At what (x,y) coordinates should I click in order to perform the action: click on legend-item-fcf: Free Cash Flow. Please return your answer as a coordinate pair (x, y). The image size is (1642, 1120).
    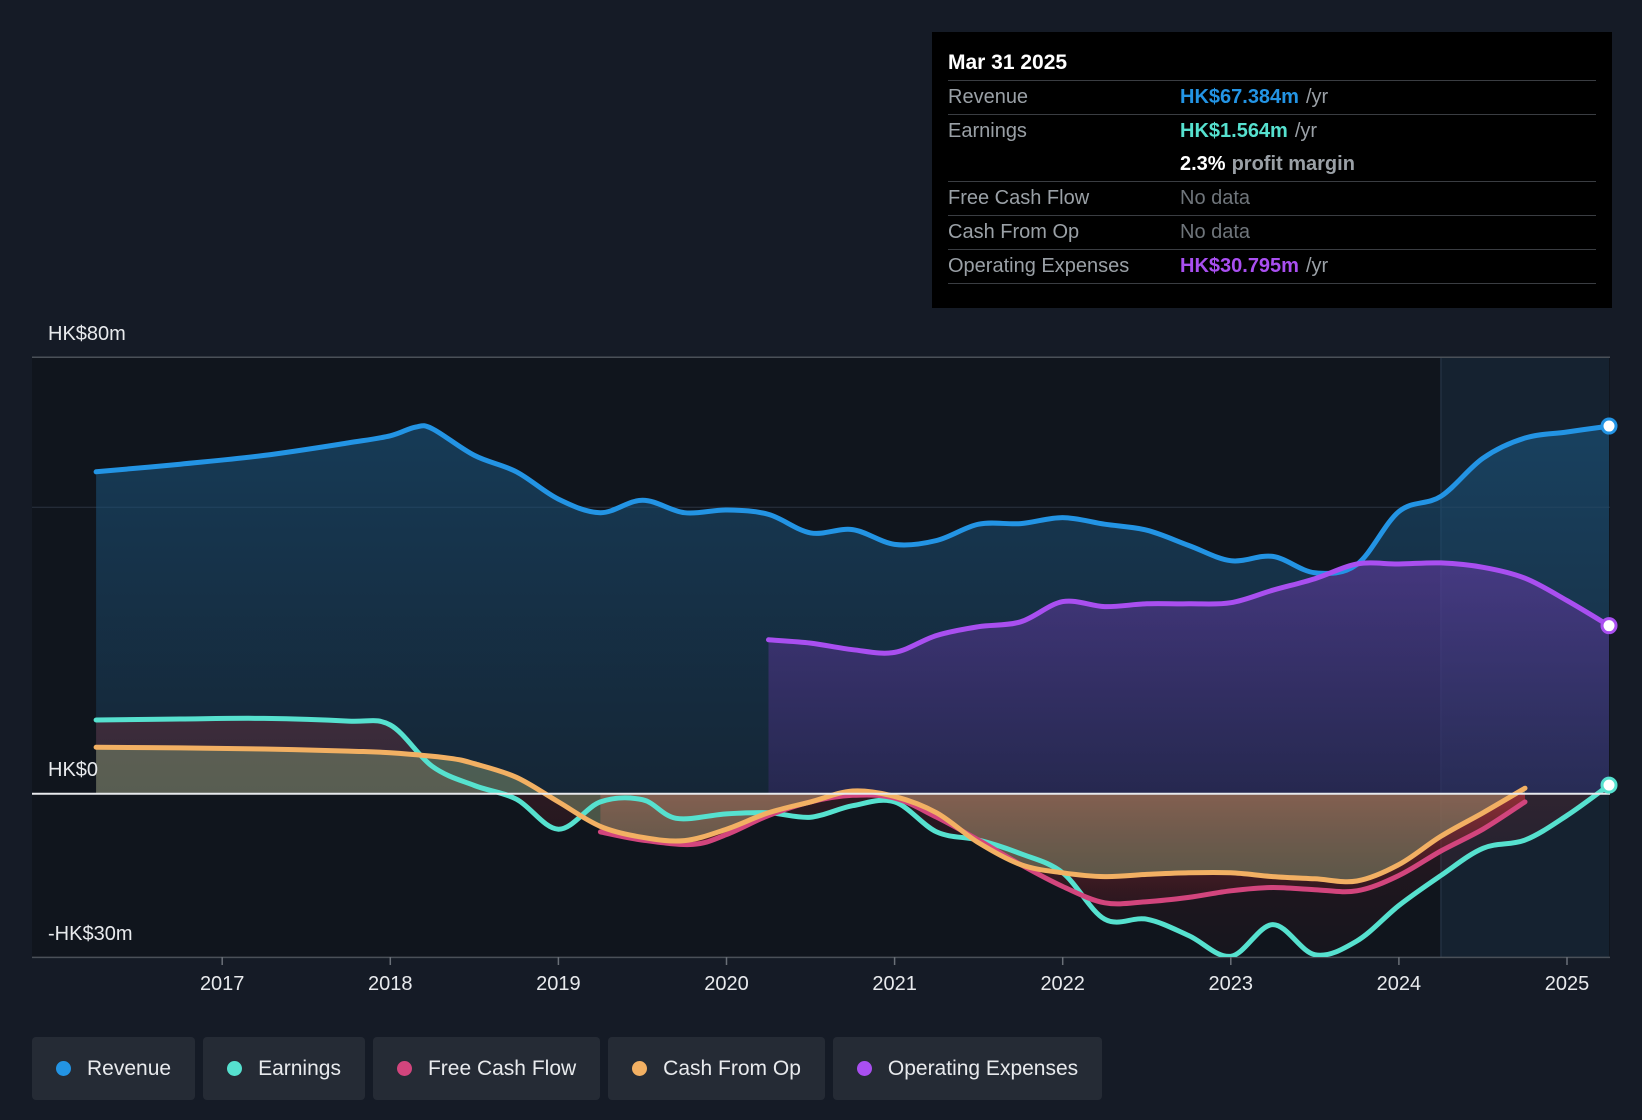
    Looking at the image, I should click on (486, 1068).